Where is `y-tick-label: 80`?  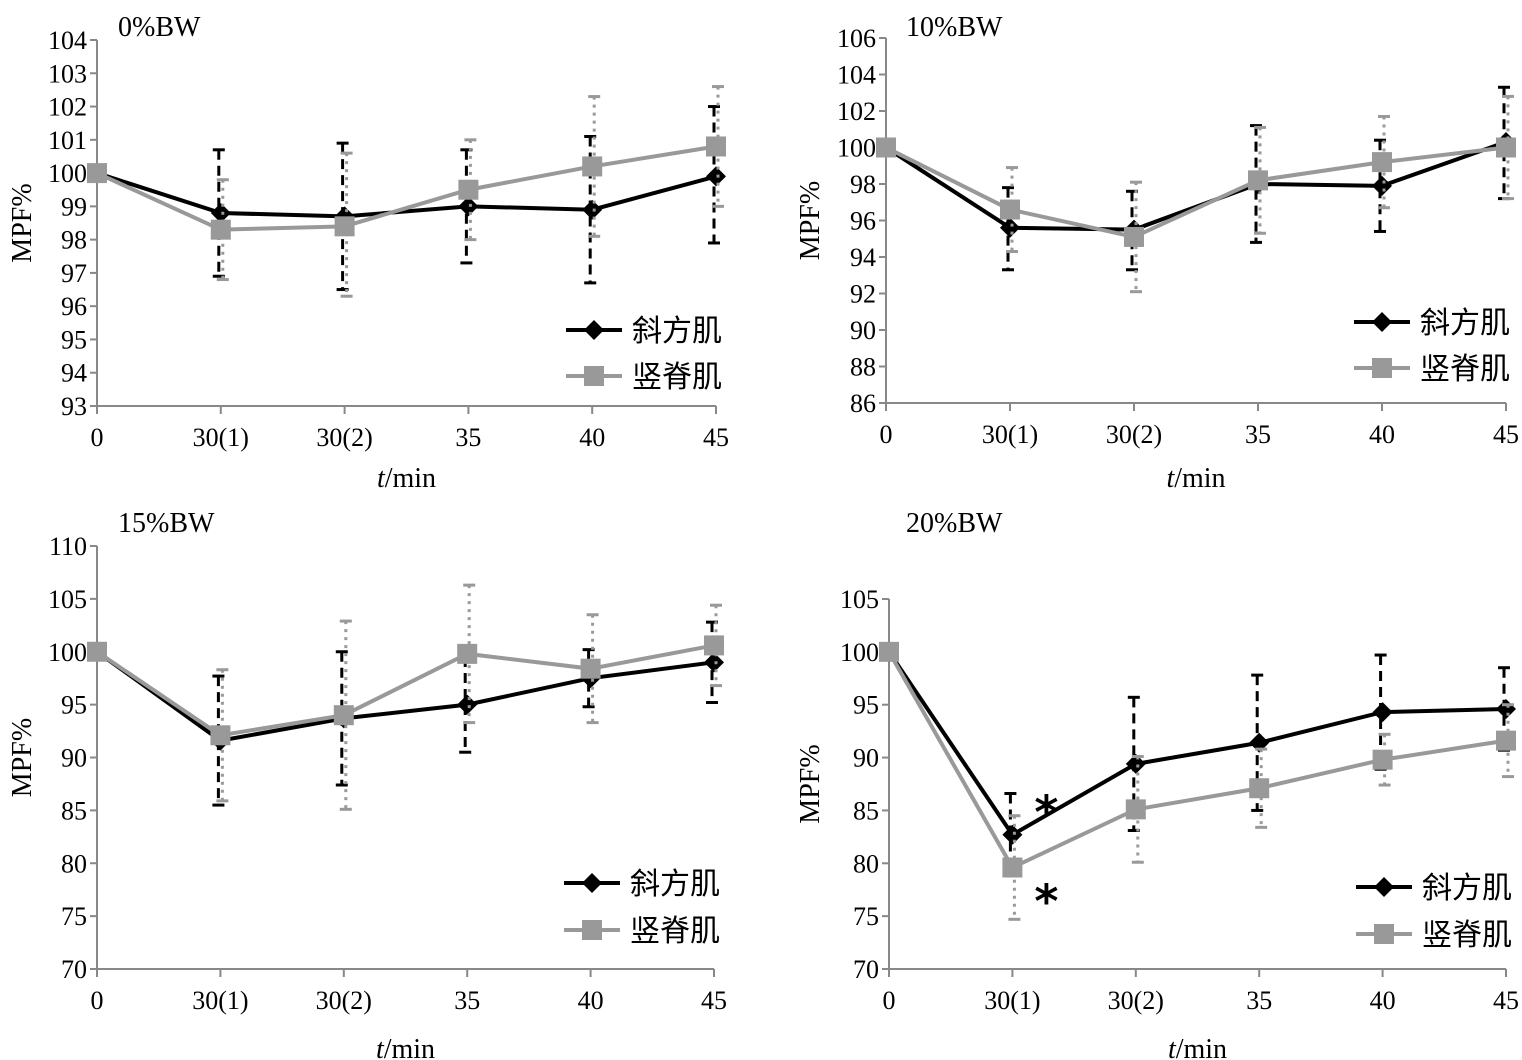
y-tick-label: 80 is located at coordinates (866, 863).